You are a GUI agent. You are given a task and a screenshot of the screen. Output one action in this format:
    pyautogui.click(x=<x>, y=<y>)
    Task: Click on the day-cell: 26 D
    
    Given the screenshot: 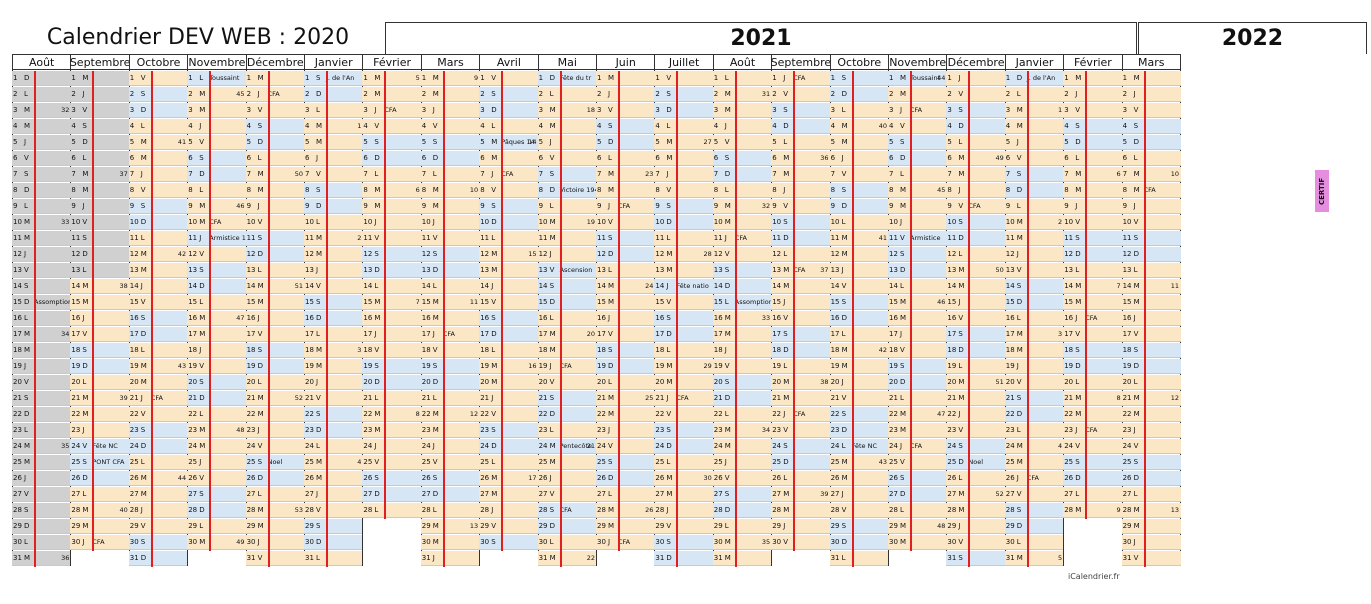 What is the action you would take?
    pyautogui.click(x=100, y=478)
    